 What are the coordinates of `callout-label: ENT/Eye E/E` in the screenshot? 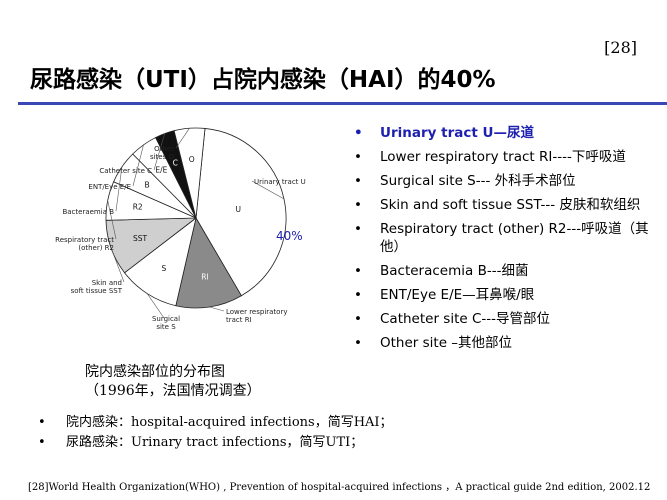 It's located at (109, 187).